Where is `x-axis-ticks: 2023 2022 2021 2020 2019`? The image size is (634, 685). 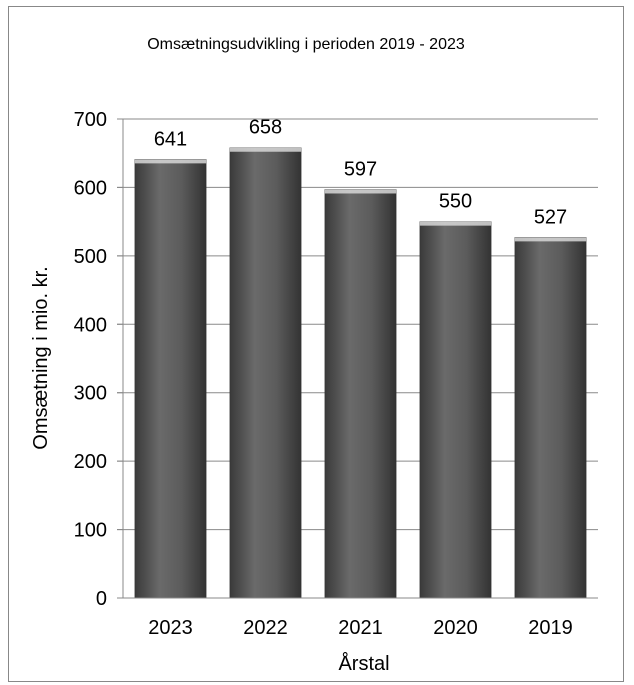
x-axis-ticks: 2023 2022 2021 2020 2019 is located at coordinates (360, 628).